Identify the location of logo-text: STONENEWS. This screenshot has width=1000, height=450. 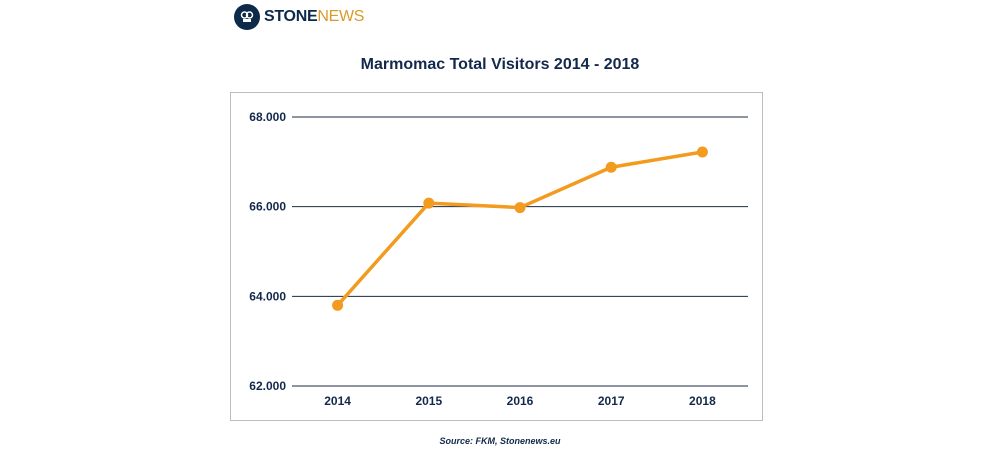
(314, 17).